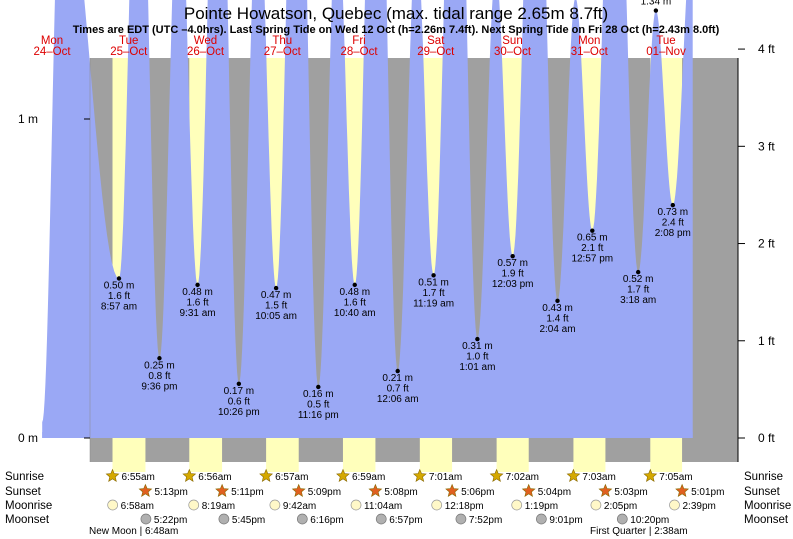 The width and height of the screenshot is (793, 539). What do you see at coordinates (673, 223) in the screenshot?
I see `tide-point-label: 2.4 ft` at bounding box center [673, 223].